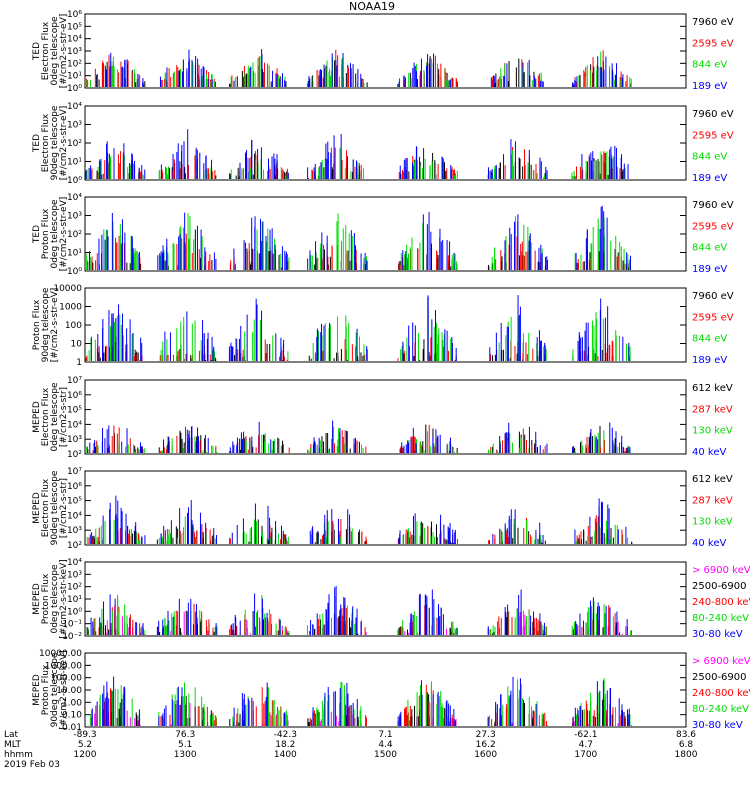 This screenshot has height=800, width=750. What do you see at coordinates (85, 755) in the screenshot?
I see `x-tick-label: 1200` at bounding box center [85, 755].